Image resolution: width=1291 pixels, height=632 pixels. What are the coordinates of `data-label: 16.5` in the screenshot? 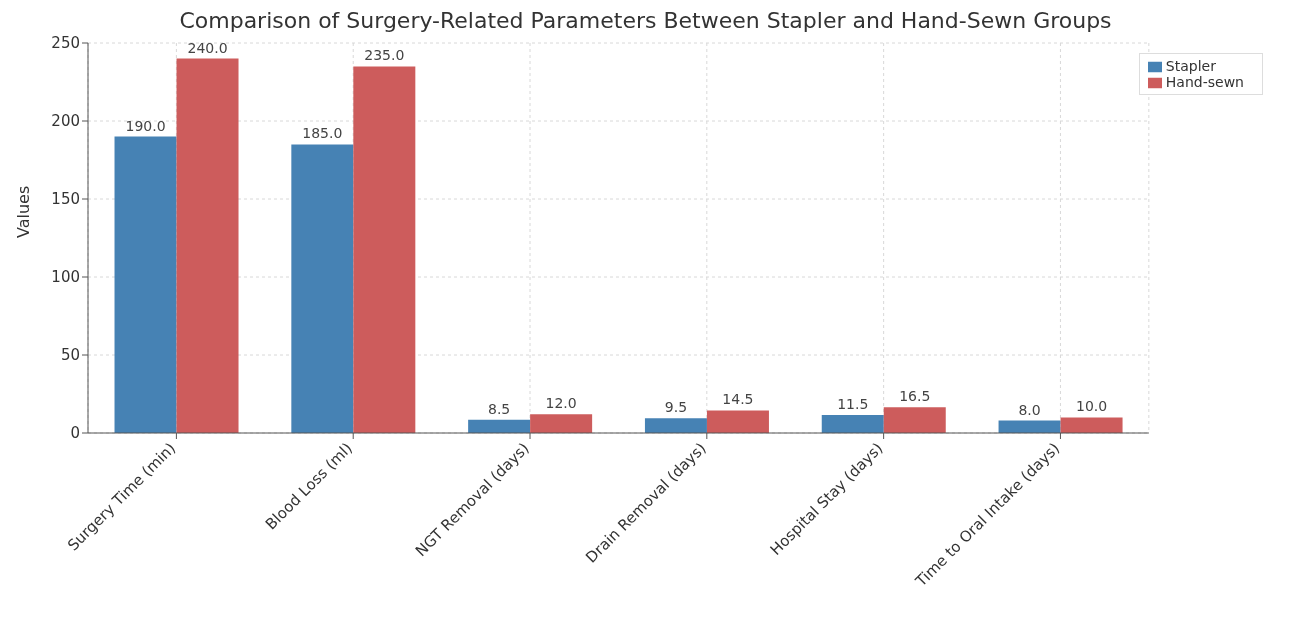 It's located at (915, 396).